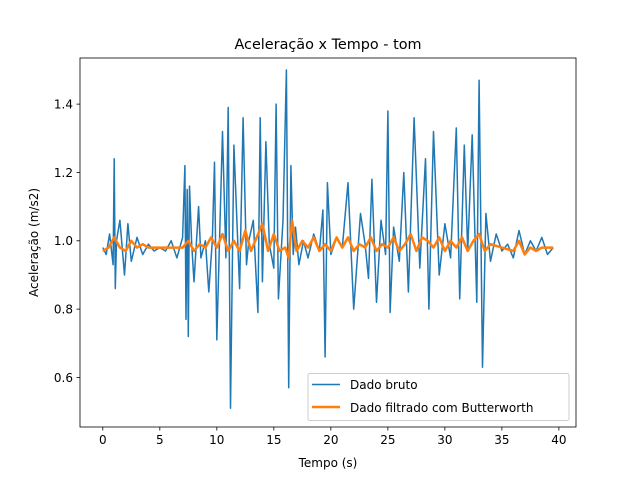 This screenshot has width=640, height=485. Describe the element at coordinates (273, 440) in the screenshot. I see `x-tick-label: 15` at that location.